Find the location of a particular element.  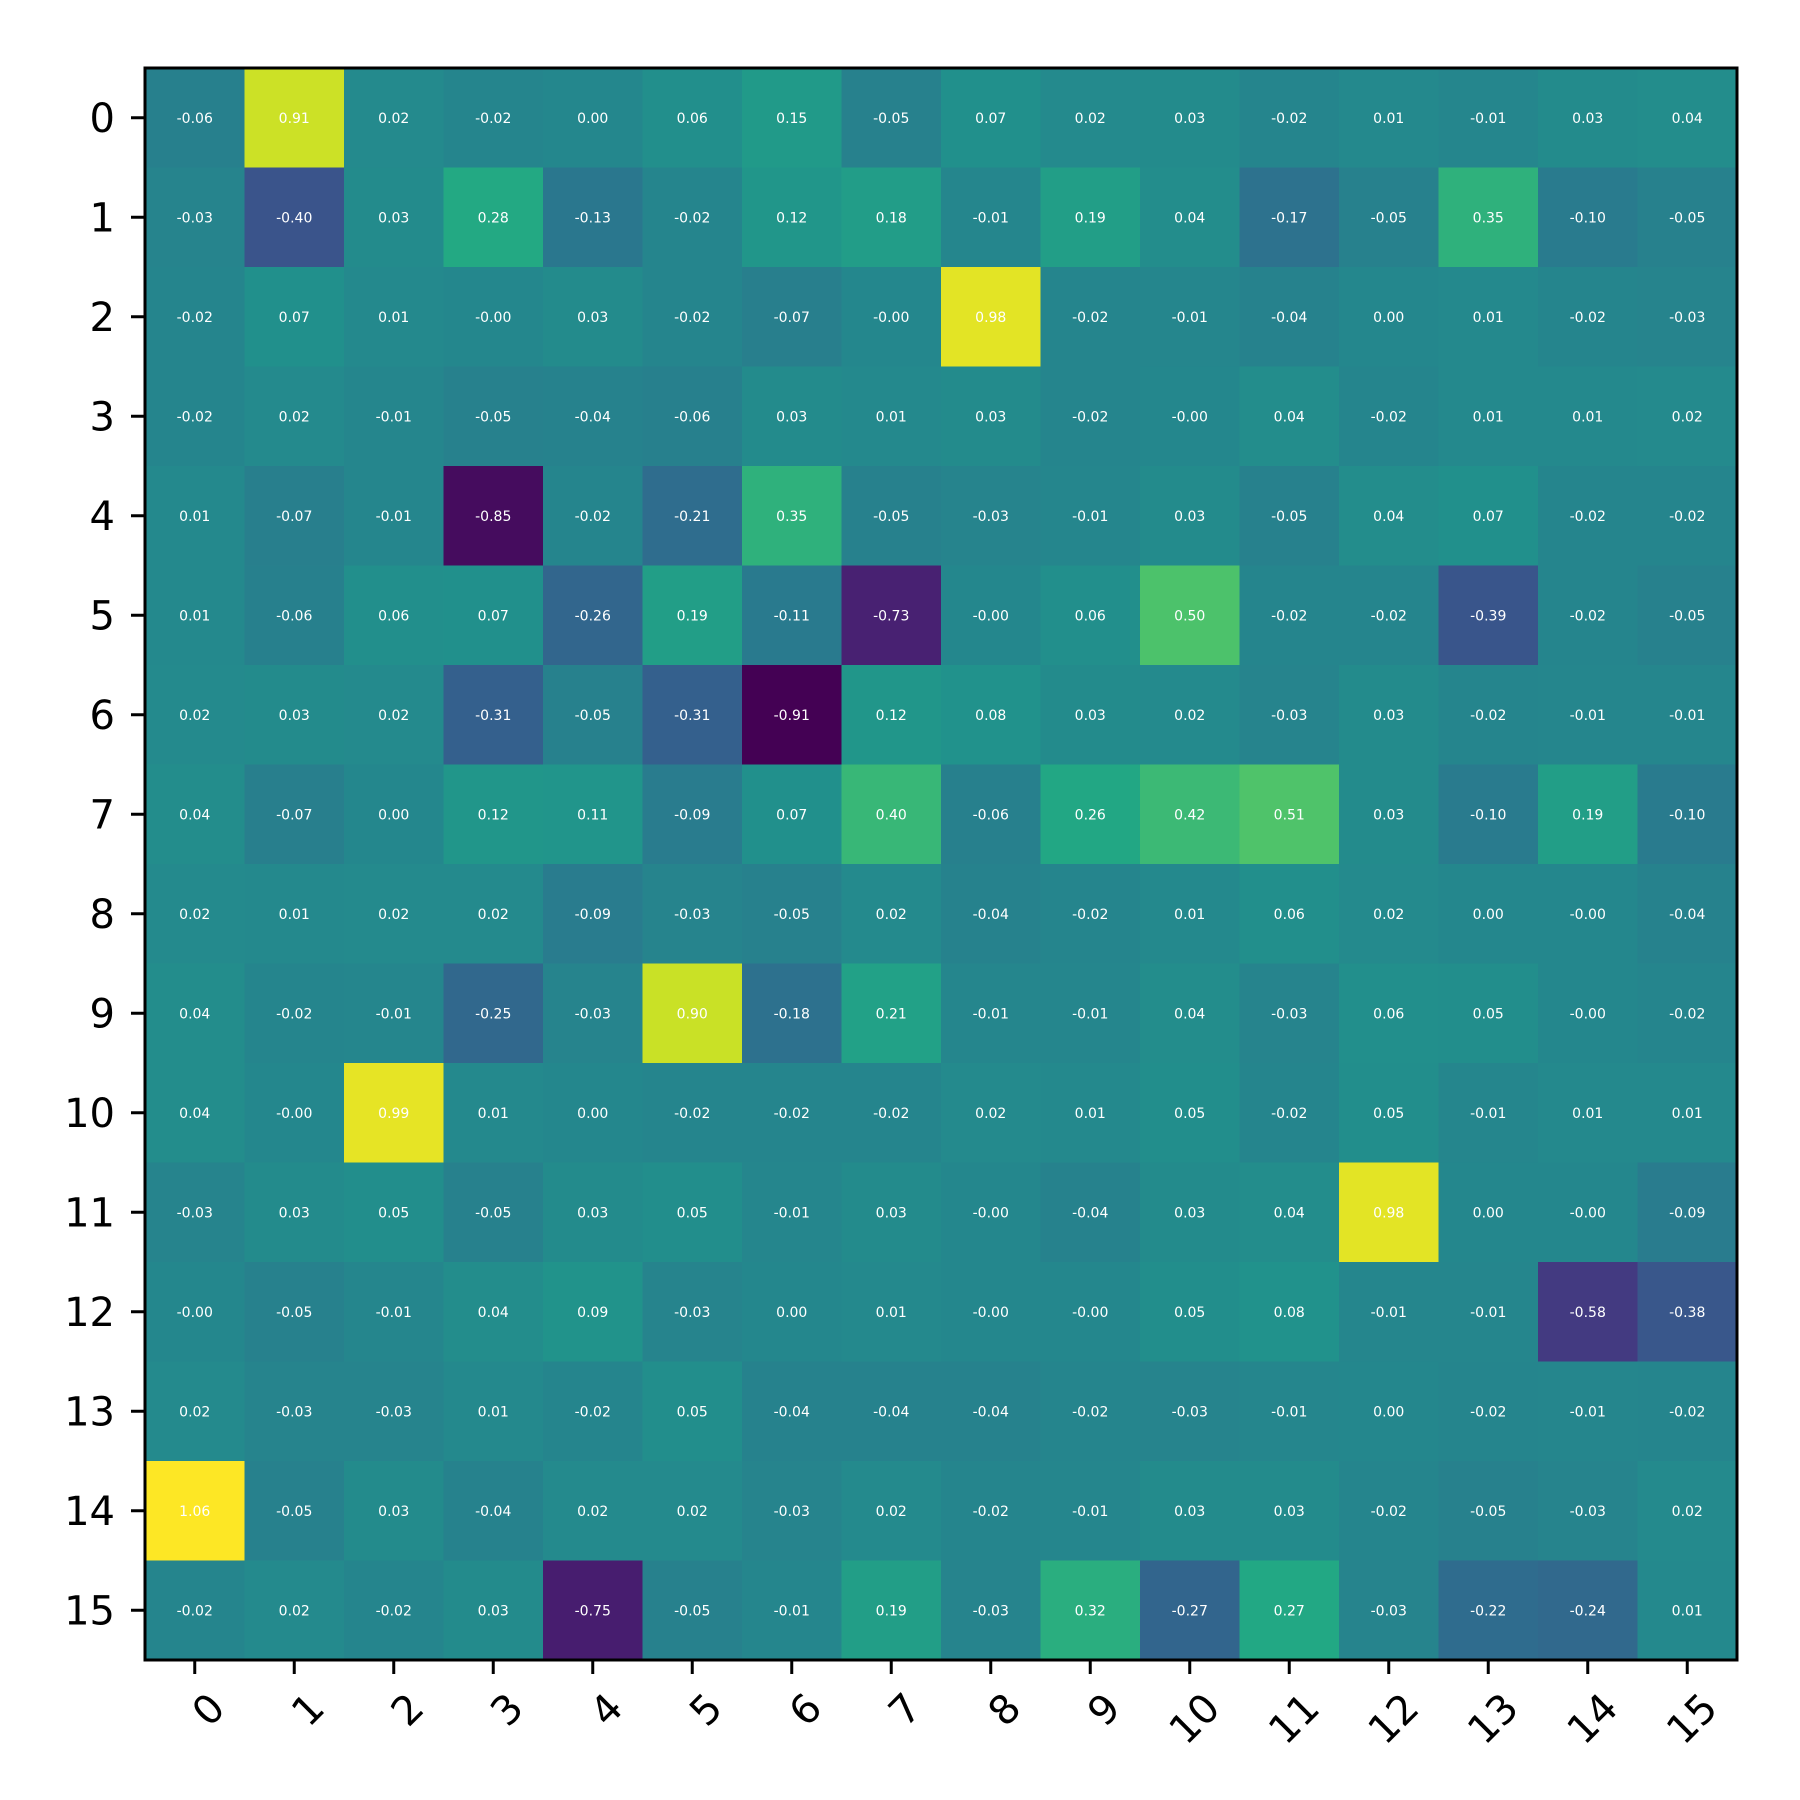

heatmap-cell-r6-c1 is located at coordinates (294, 715).